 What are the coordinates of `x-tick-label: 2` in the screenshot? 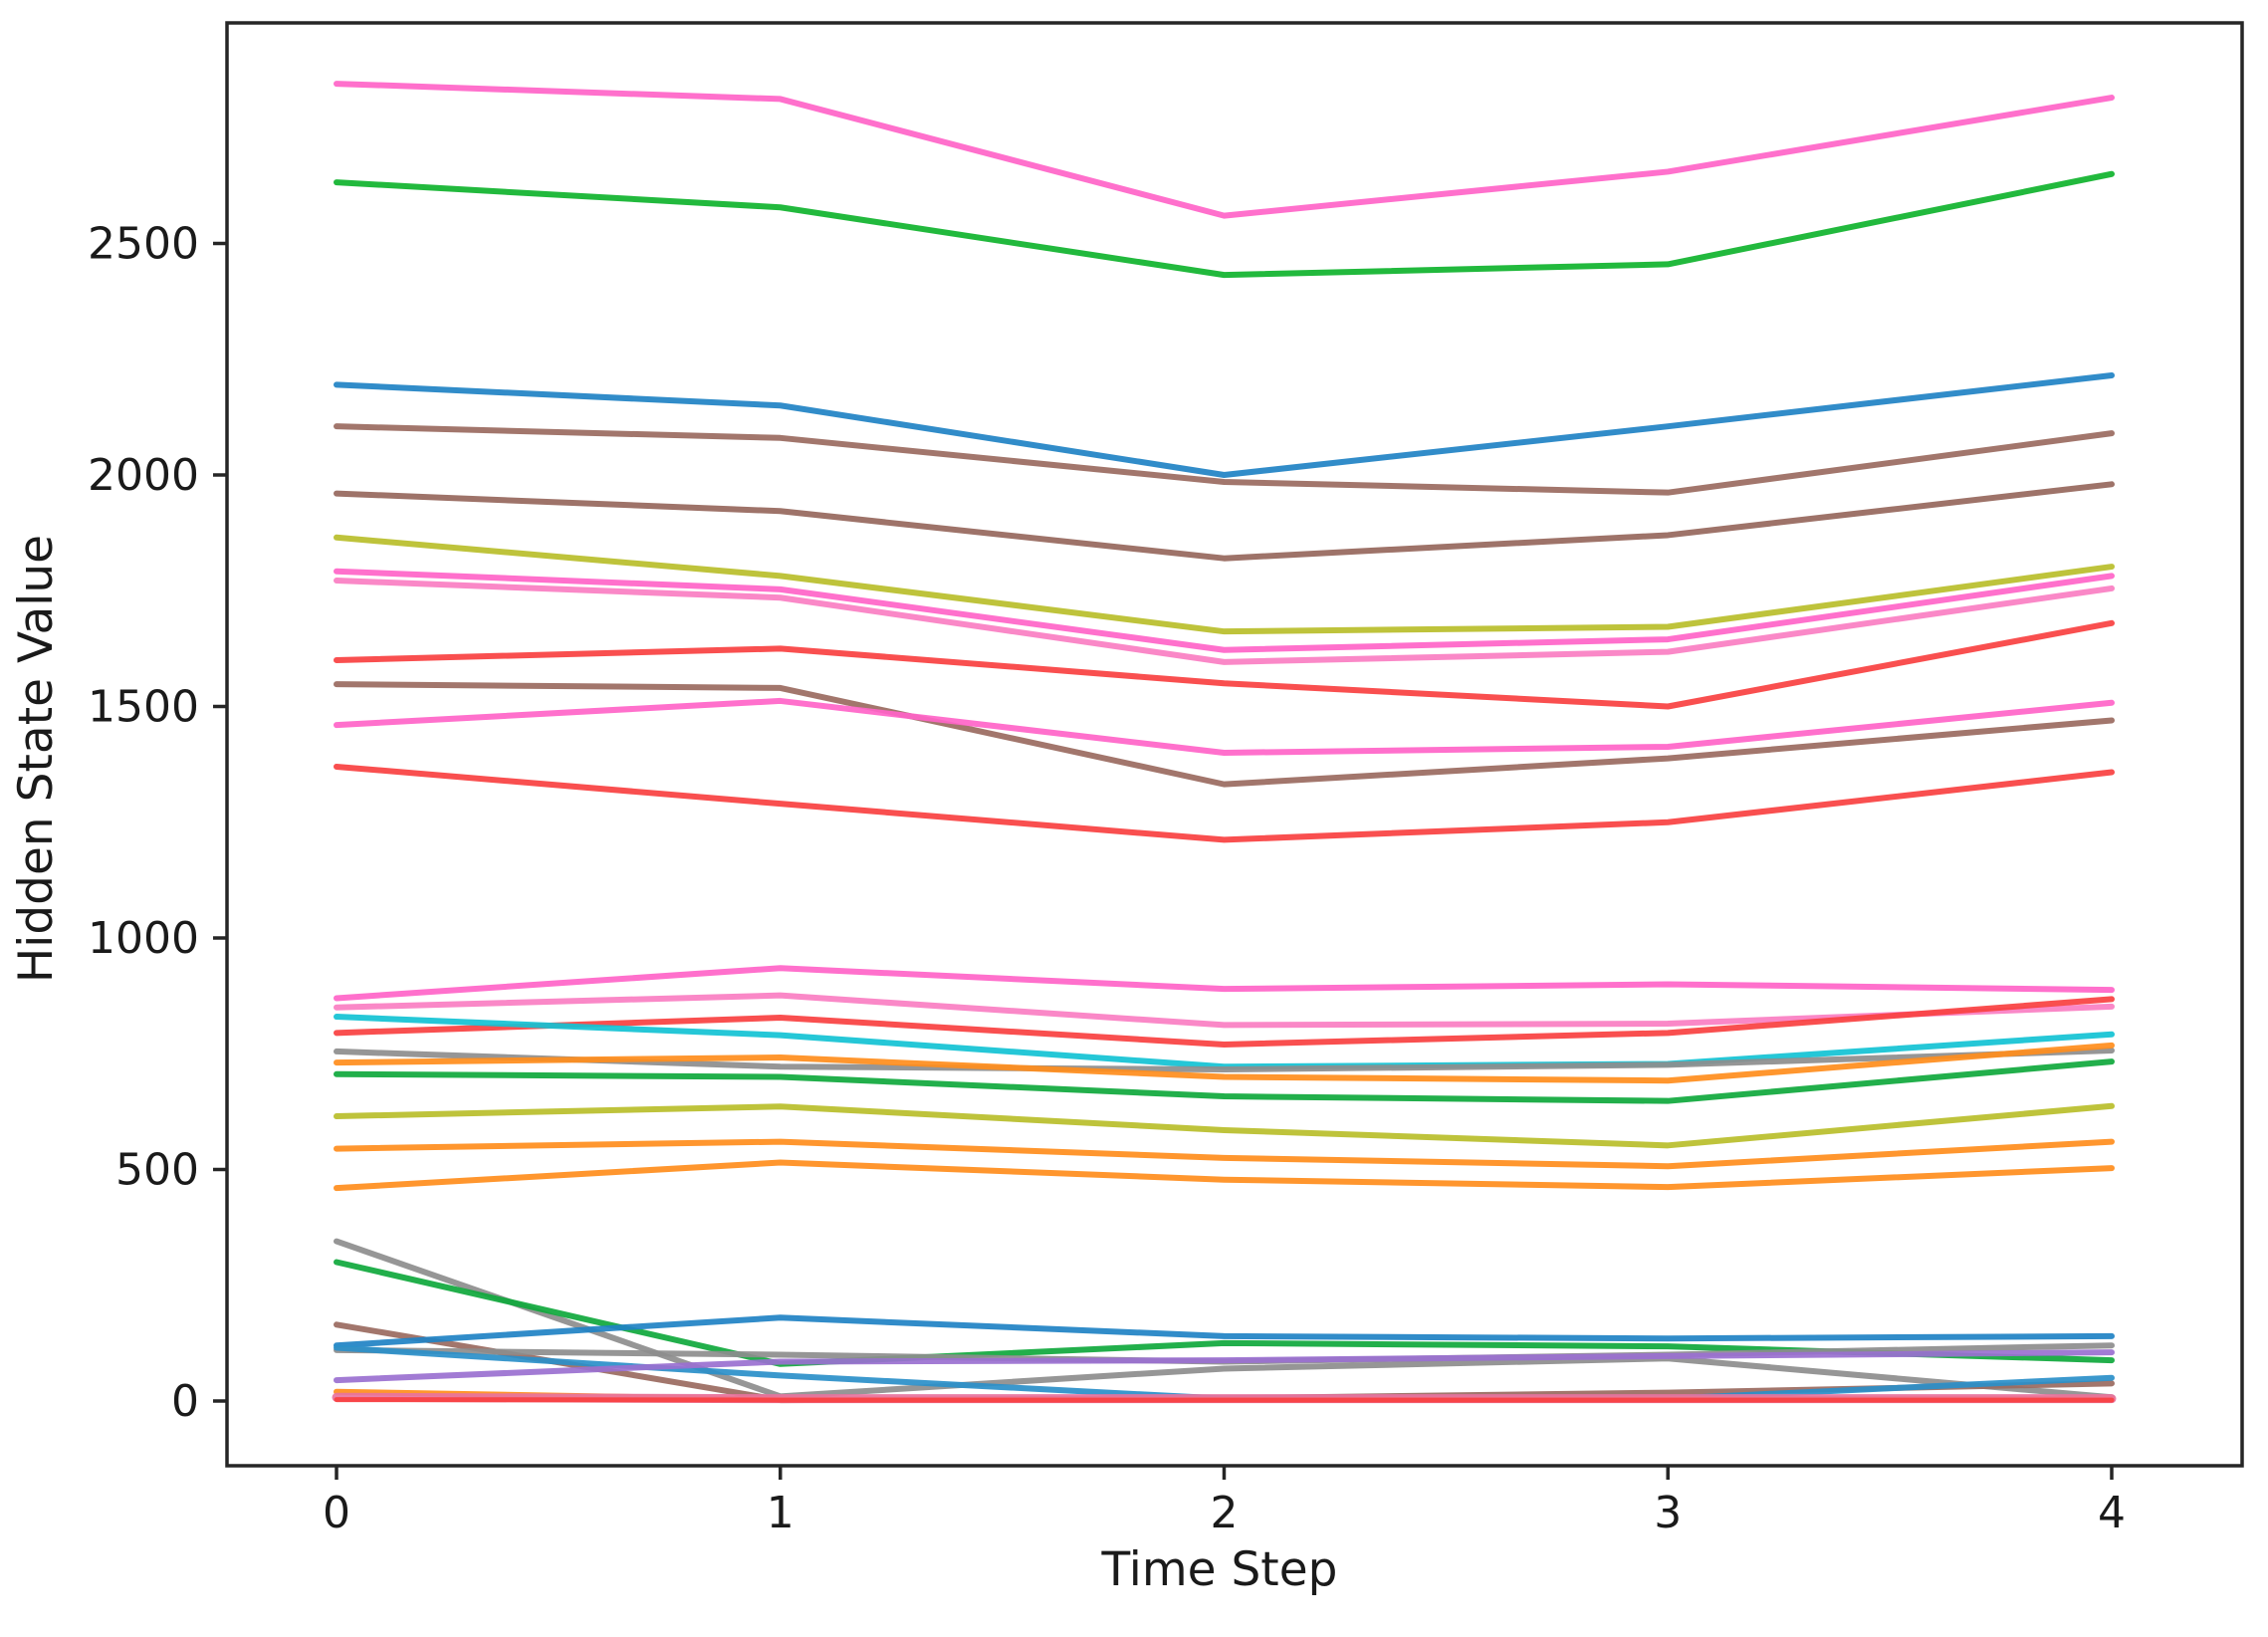 It's located at (1225, 1513).